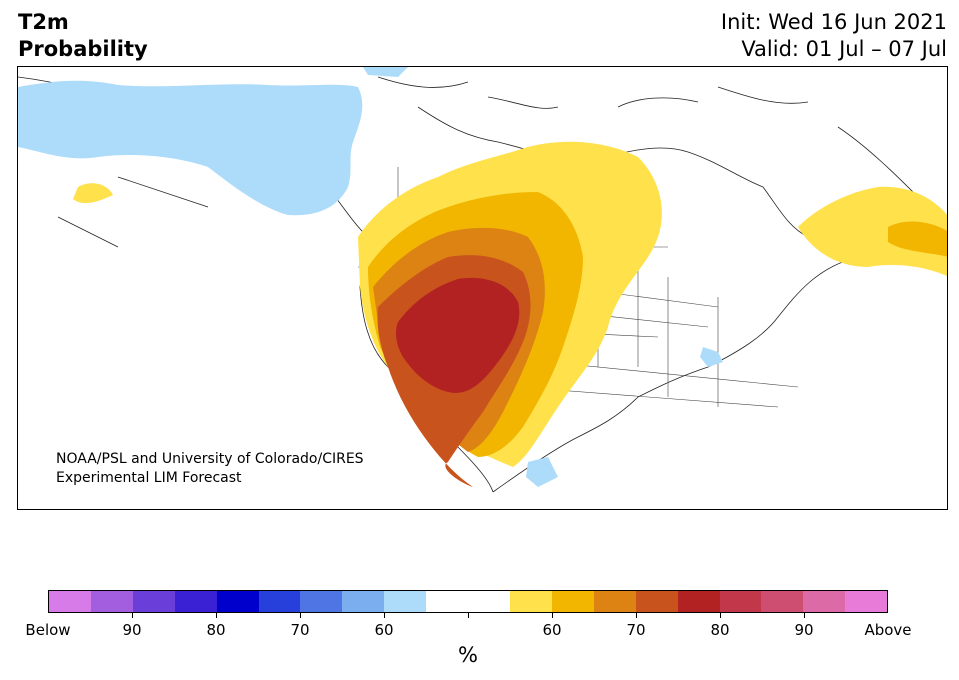  What do you see at coordinates (844, 49) in the screenshot?
I see `valid-period: Valid: 01 Jul – 07 Jul` at bounding box center [844, 49].